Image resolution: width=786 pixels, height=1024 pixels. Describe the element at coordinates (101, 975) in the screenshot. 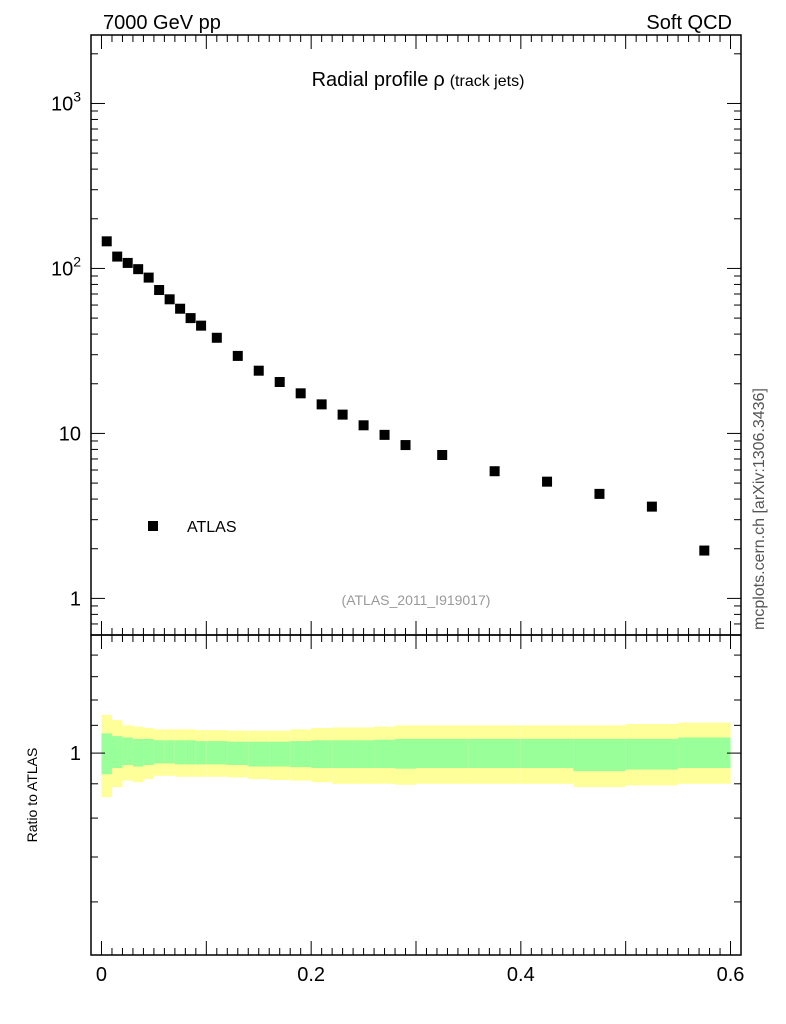

I see `x-tick-label: 0` at that location.